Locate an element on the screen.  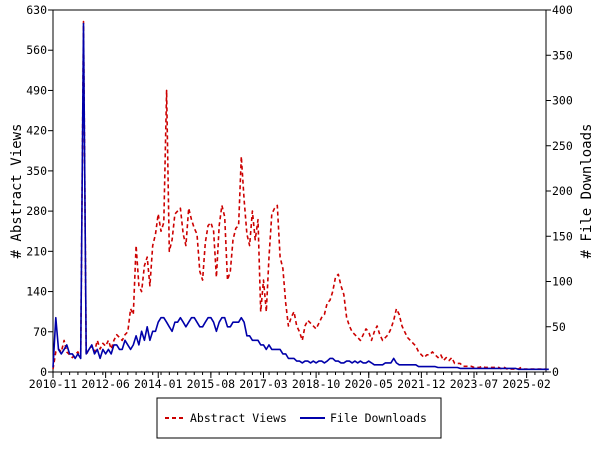
x-tick-label: 2020-05 is located at coordinates (369, 384).